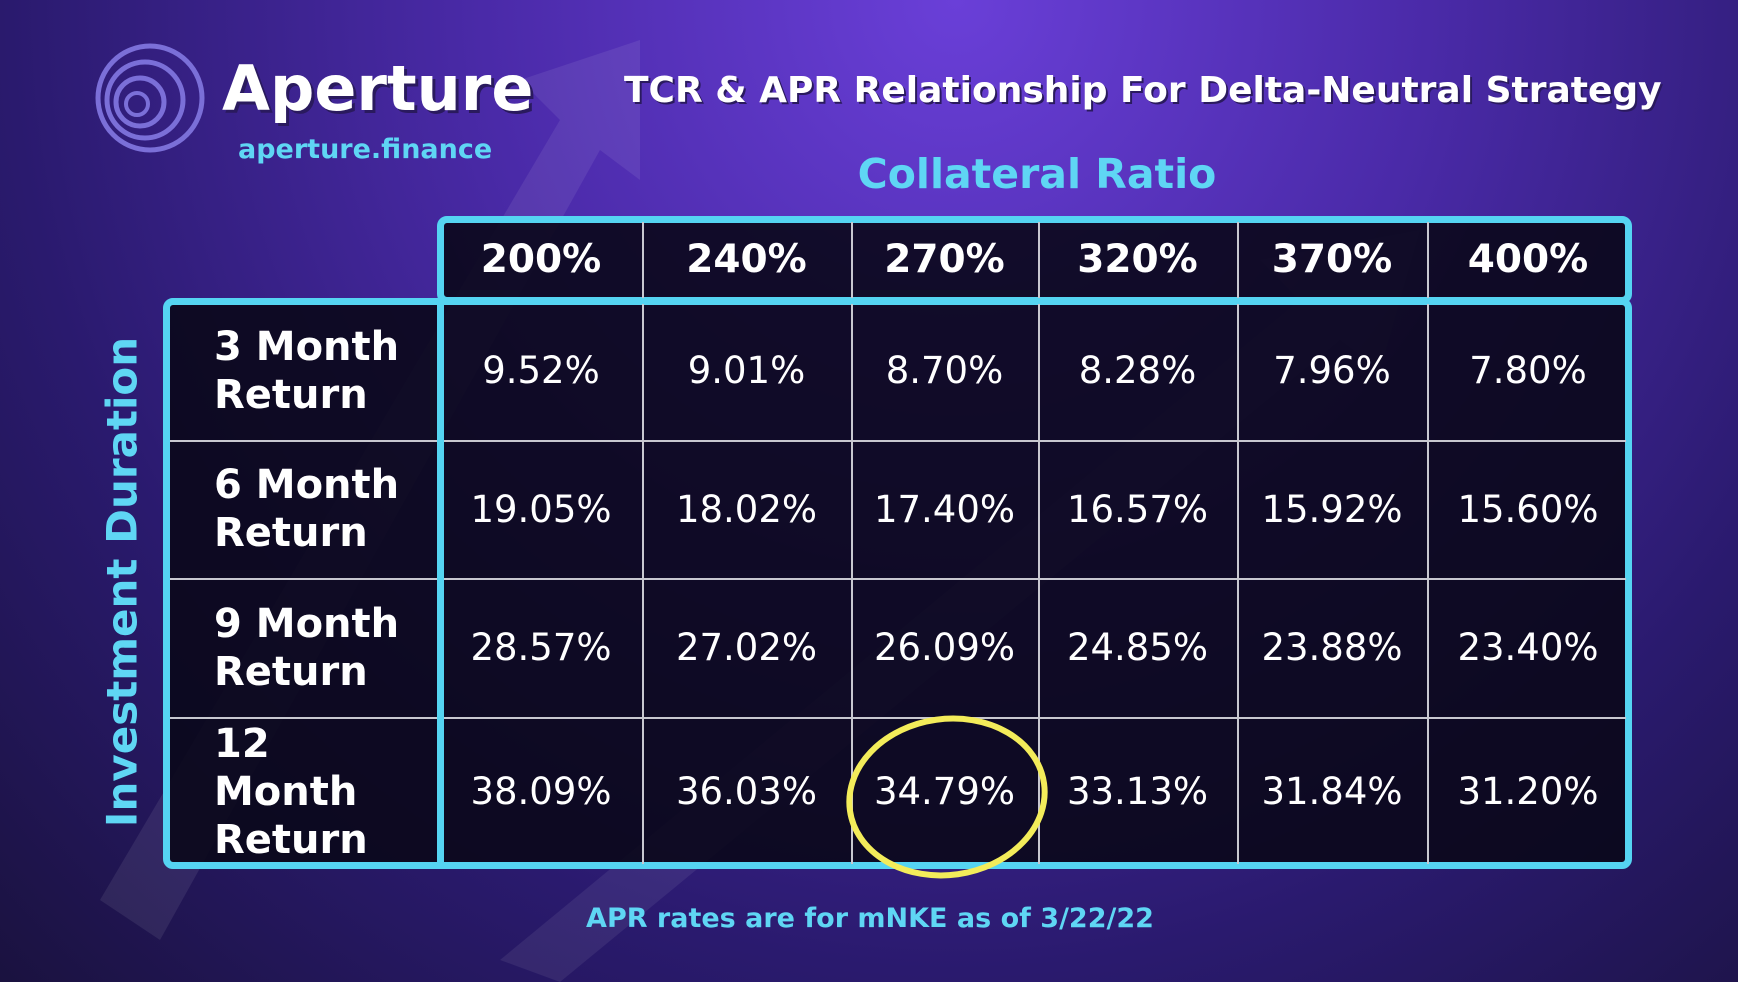 This screenshot has height=982, width=1738. Describe the element at coordinates (746, 647) in the screenshot. I see `table-cell: 27.02%` at that location.